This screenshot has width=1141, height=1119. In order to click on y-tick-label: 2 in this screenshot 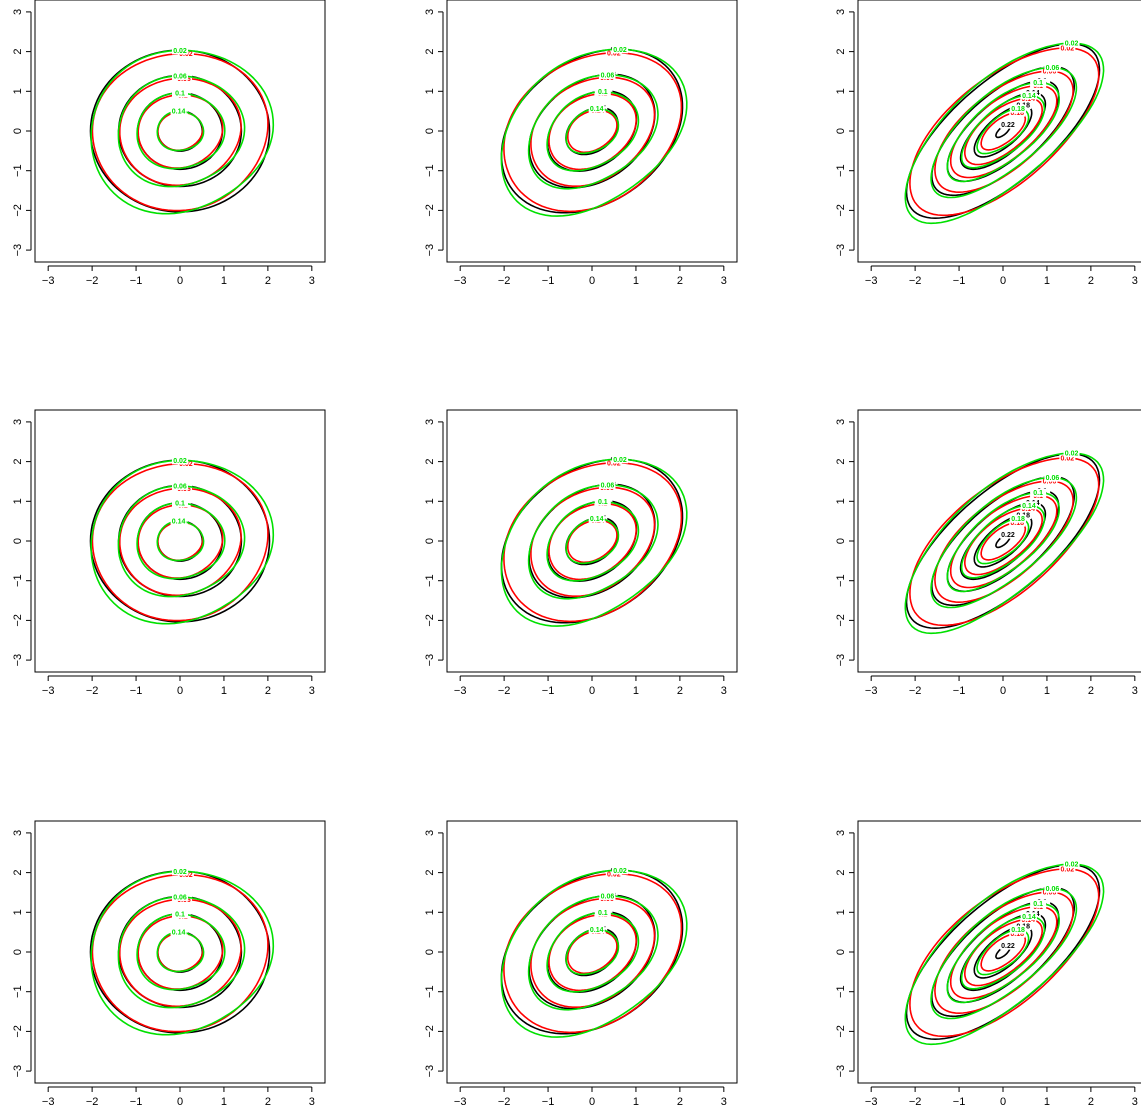, I will do `click(430, 873)`.